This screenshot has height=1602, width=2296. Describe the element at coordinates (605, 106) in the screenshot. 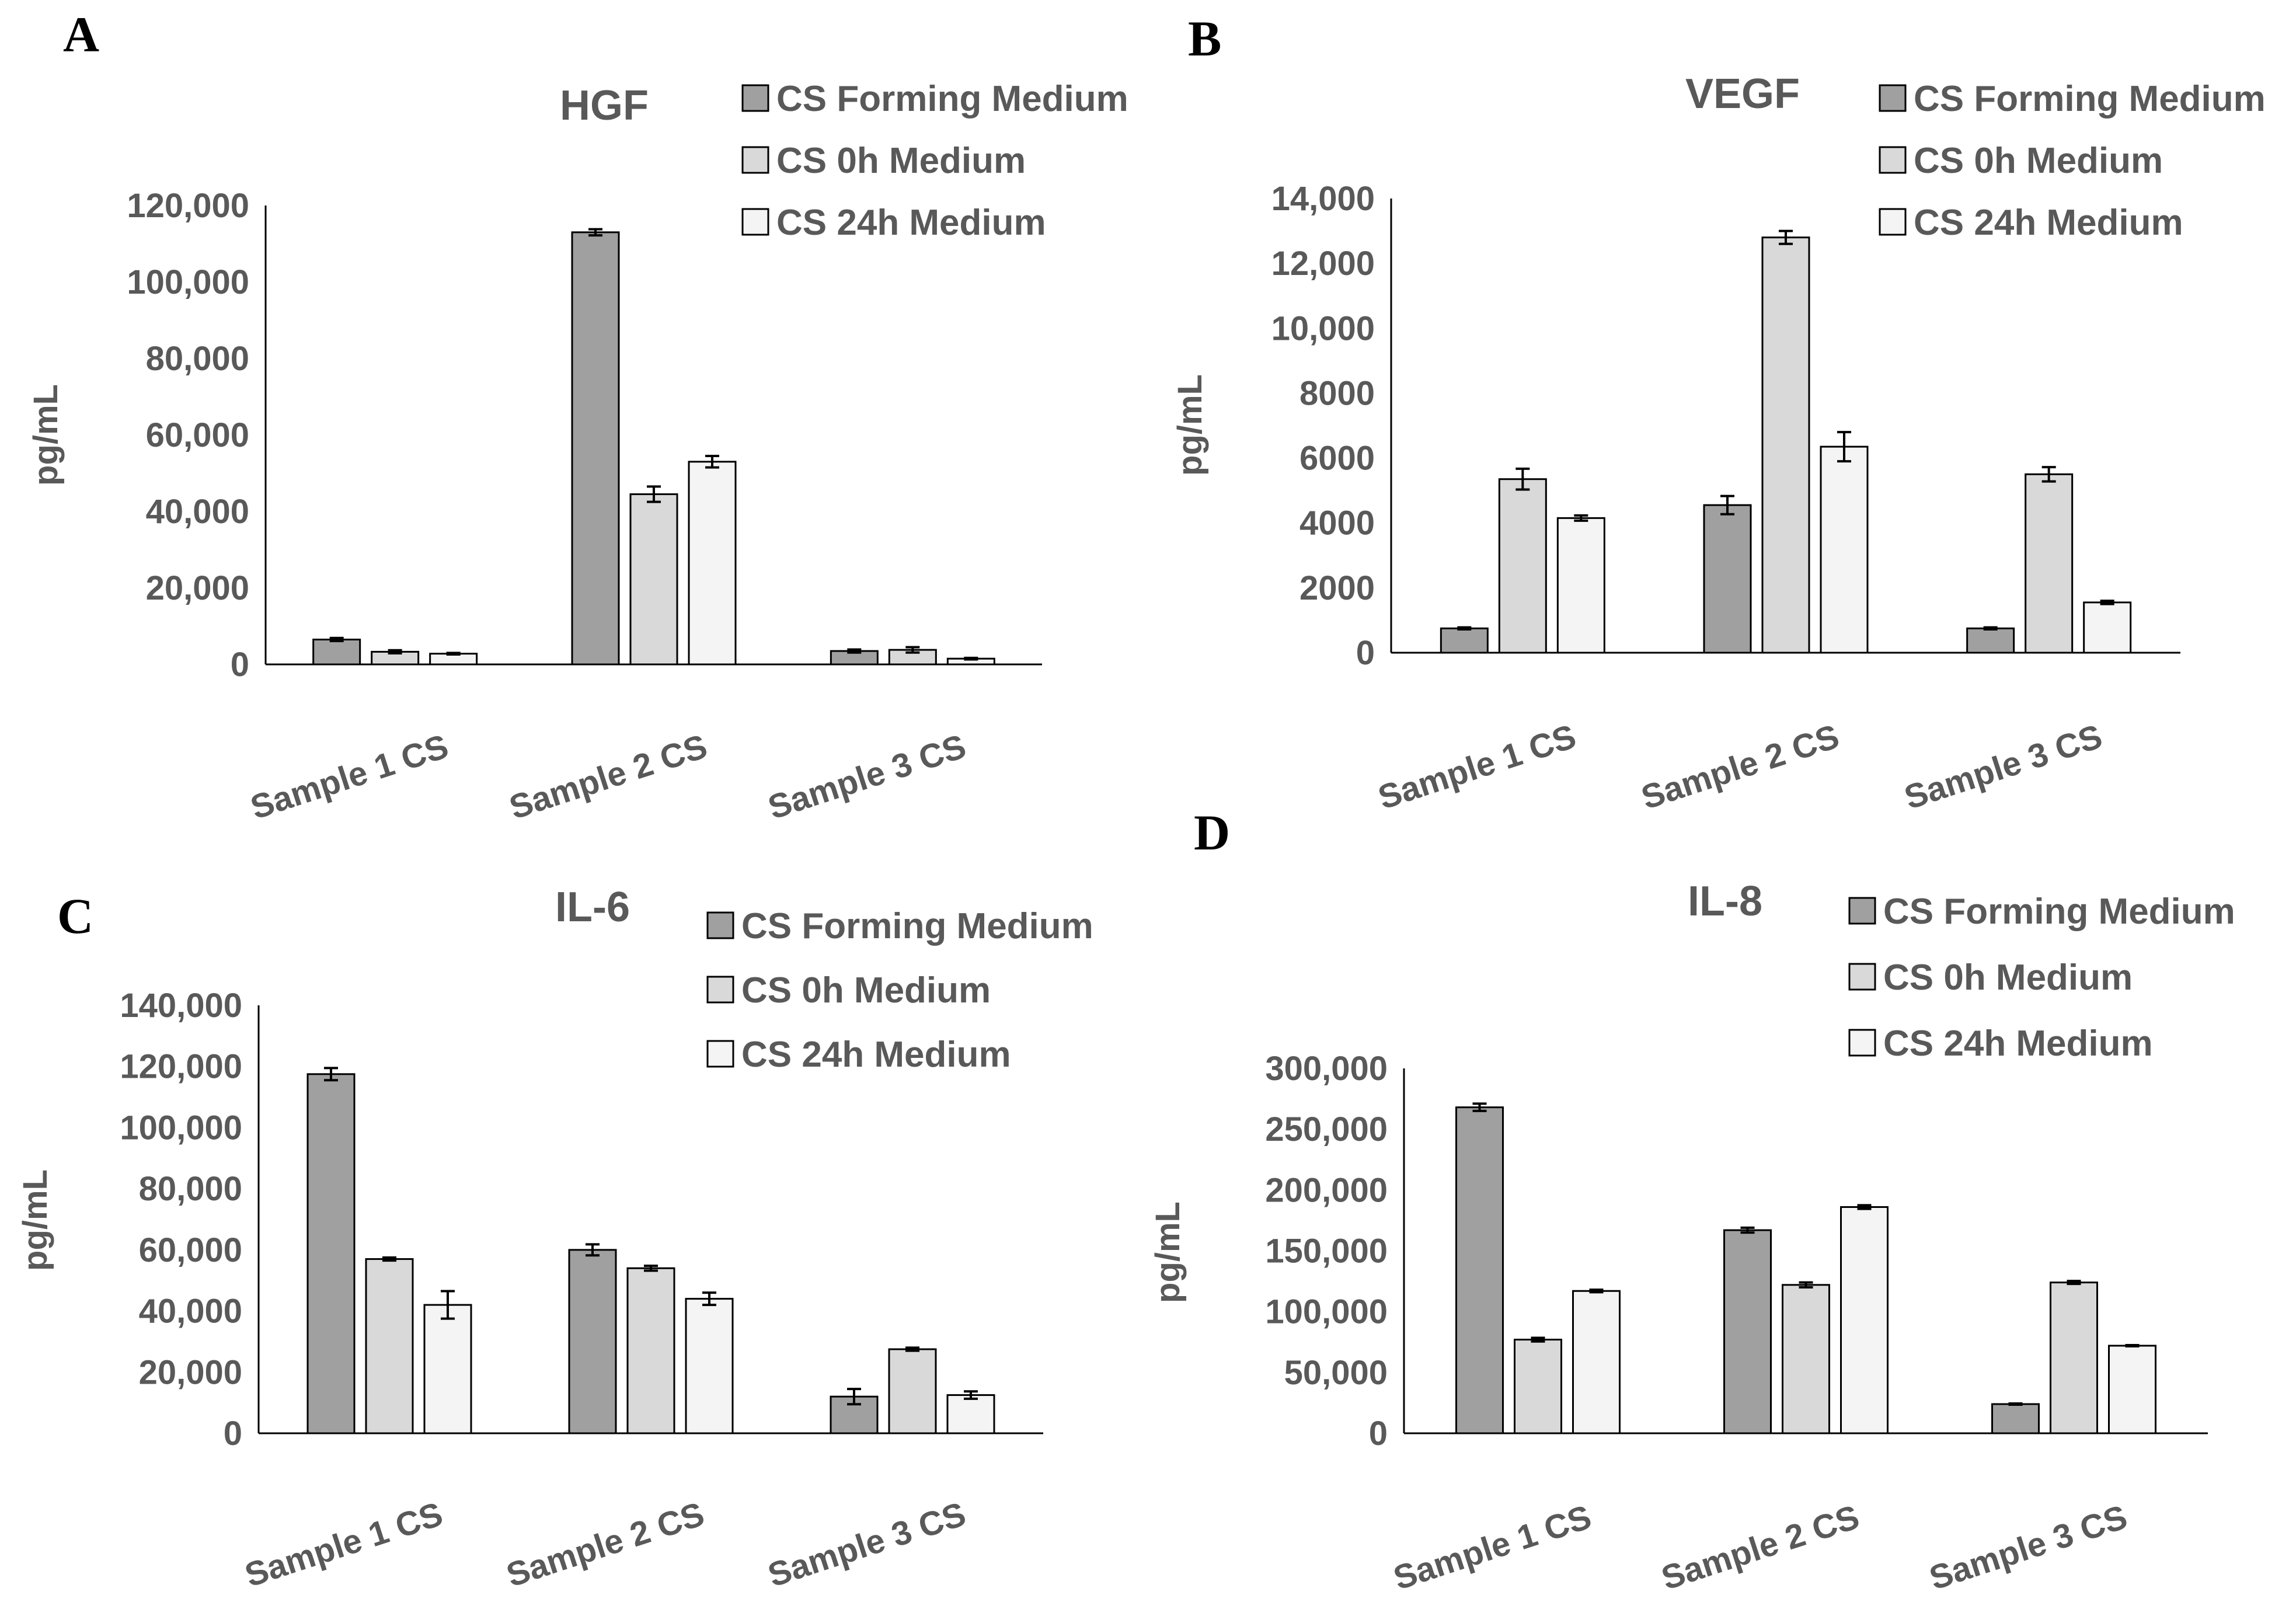

I see `chart-title: HGF` at that location.